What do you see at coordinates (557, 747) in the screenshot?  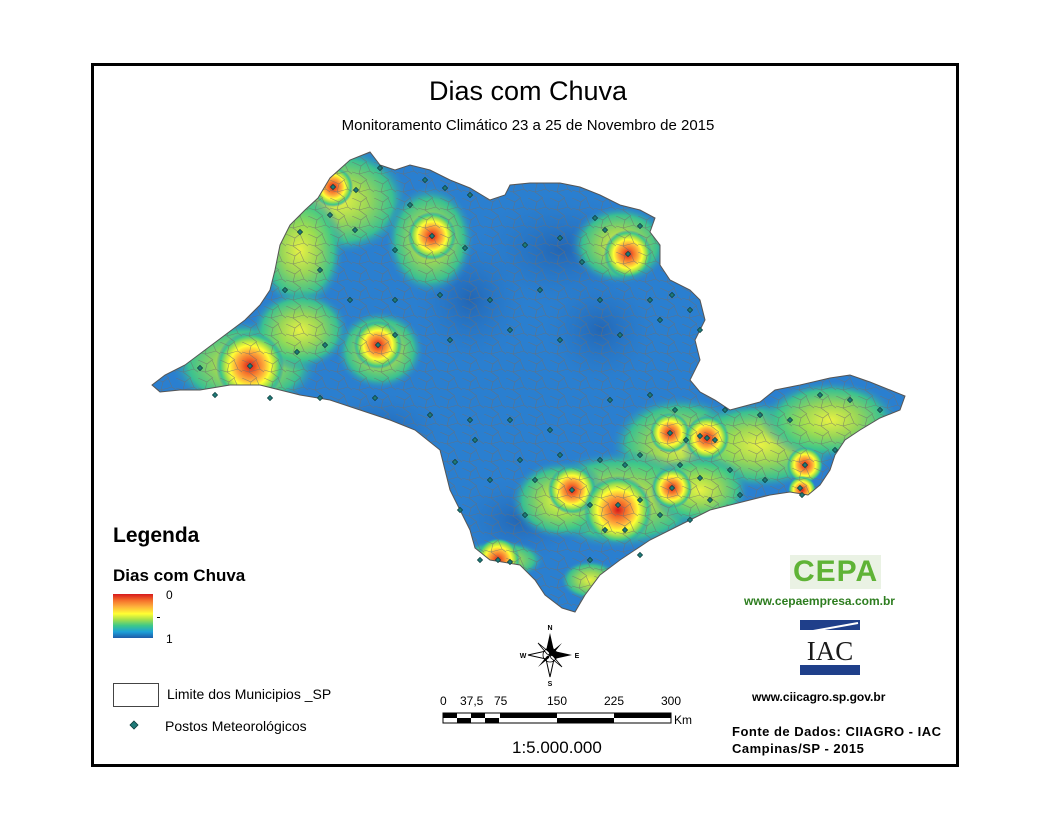 I see `scale-ratio: 1:5.000.000` at bounding box center [557, 747].